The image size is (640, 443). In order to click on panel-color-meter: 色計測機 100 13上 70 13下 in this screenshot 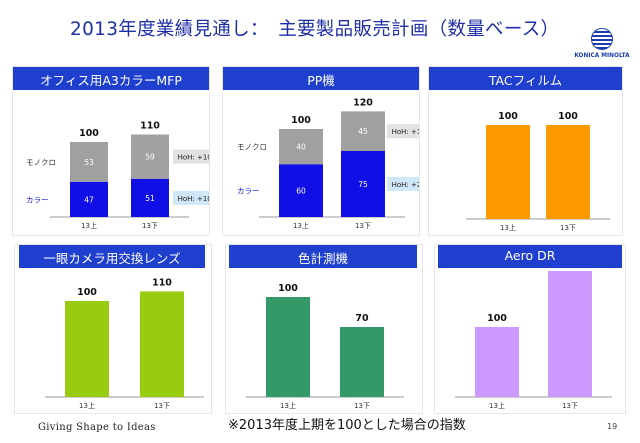, I will do `click(324, 329)`.